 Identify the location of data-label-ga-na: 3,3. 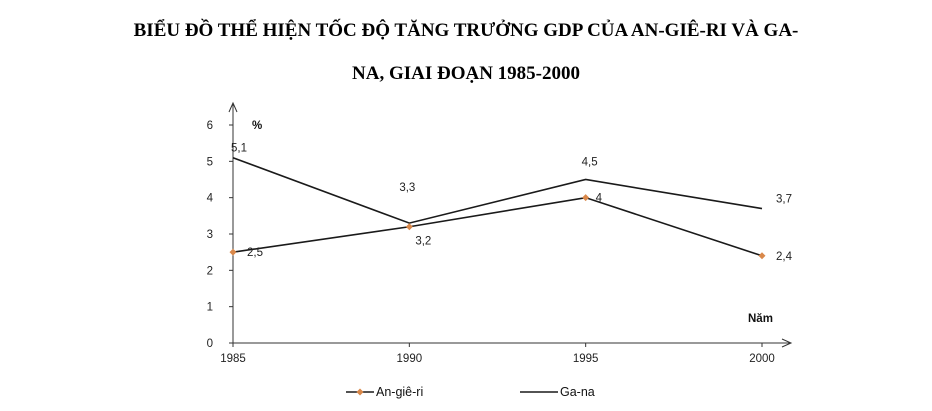
(407, 188).